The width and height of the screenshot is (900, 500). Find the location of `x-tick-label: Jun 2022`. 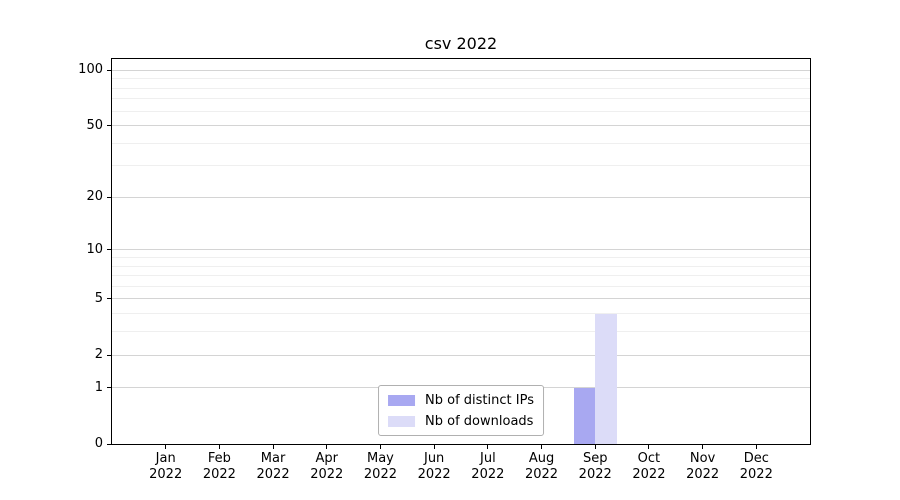

x-tick-label: Jun 2022 is located at coordinates (434, 467).